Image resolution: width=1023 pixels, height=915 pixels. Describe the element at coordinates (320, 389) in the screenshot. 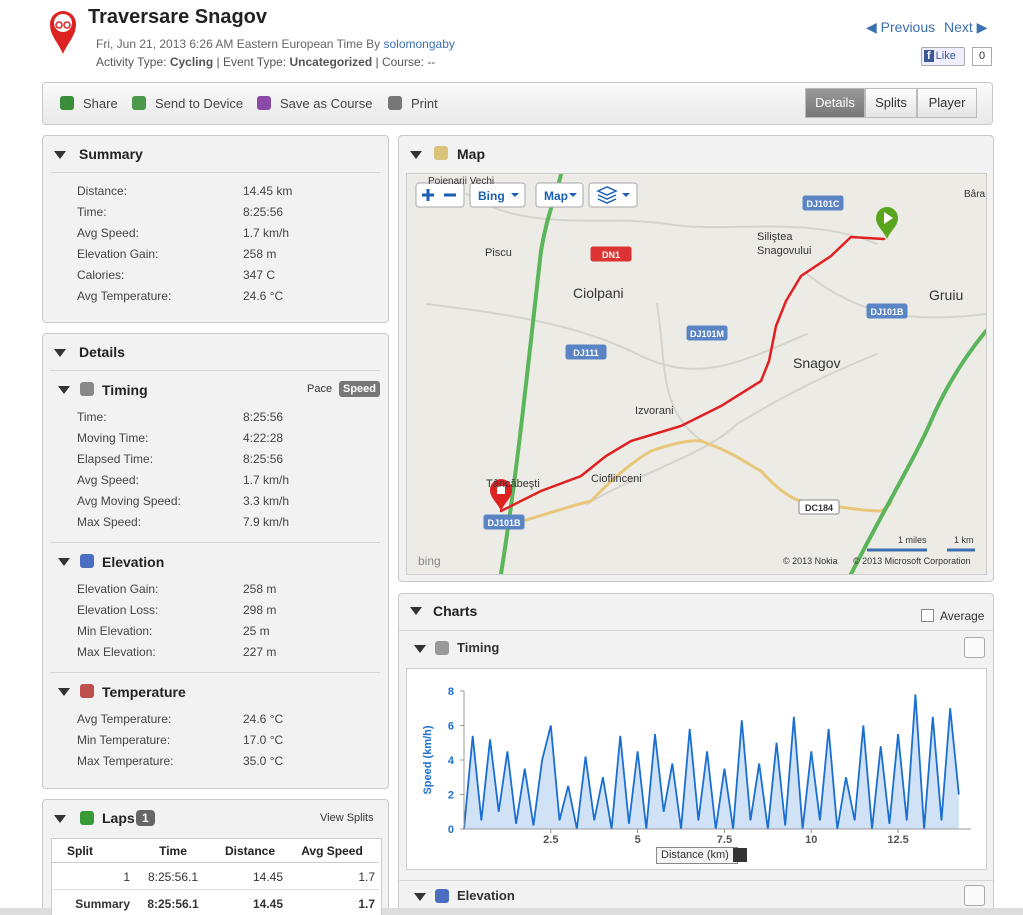

I see `unit-toggle: Pace` at that location.